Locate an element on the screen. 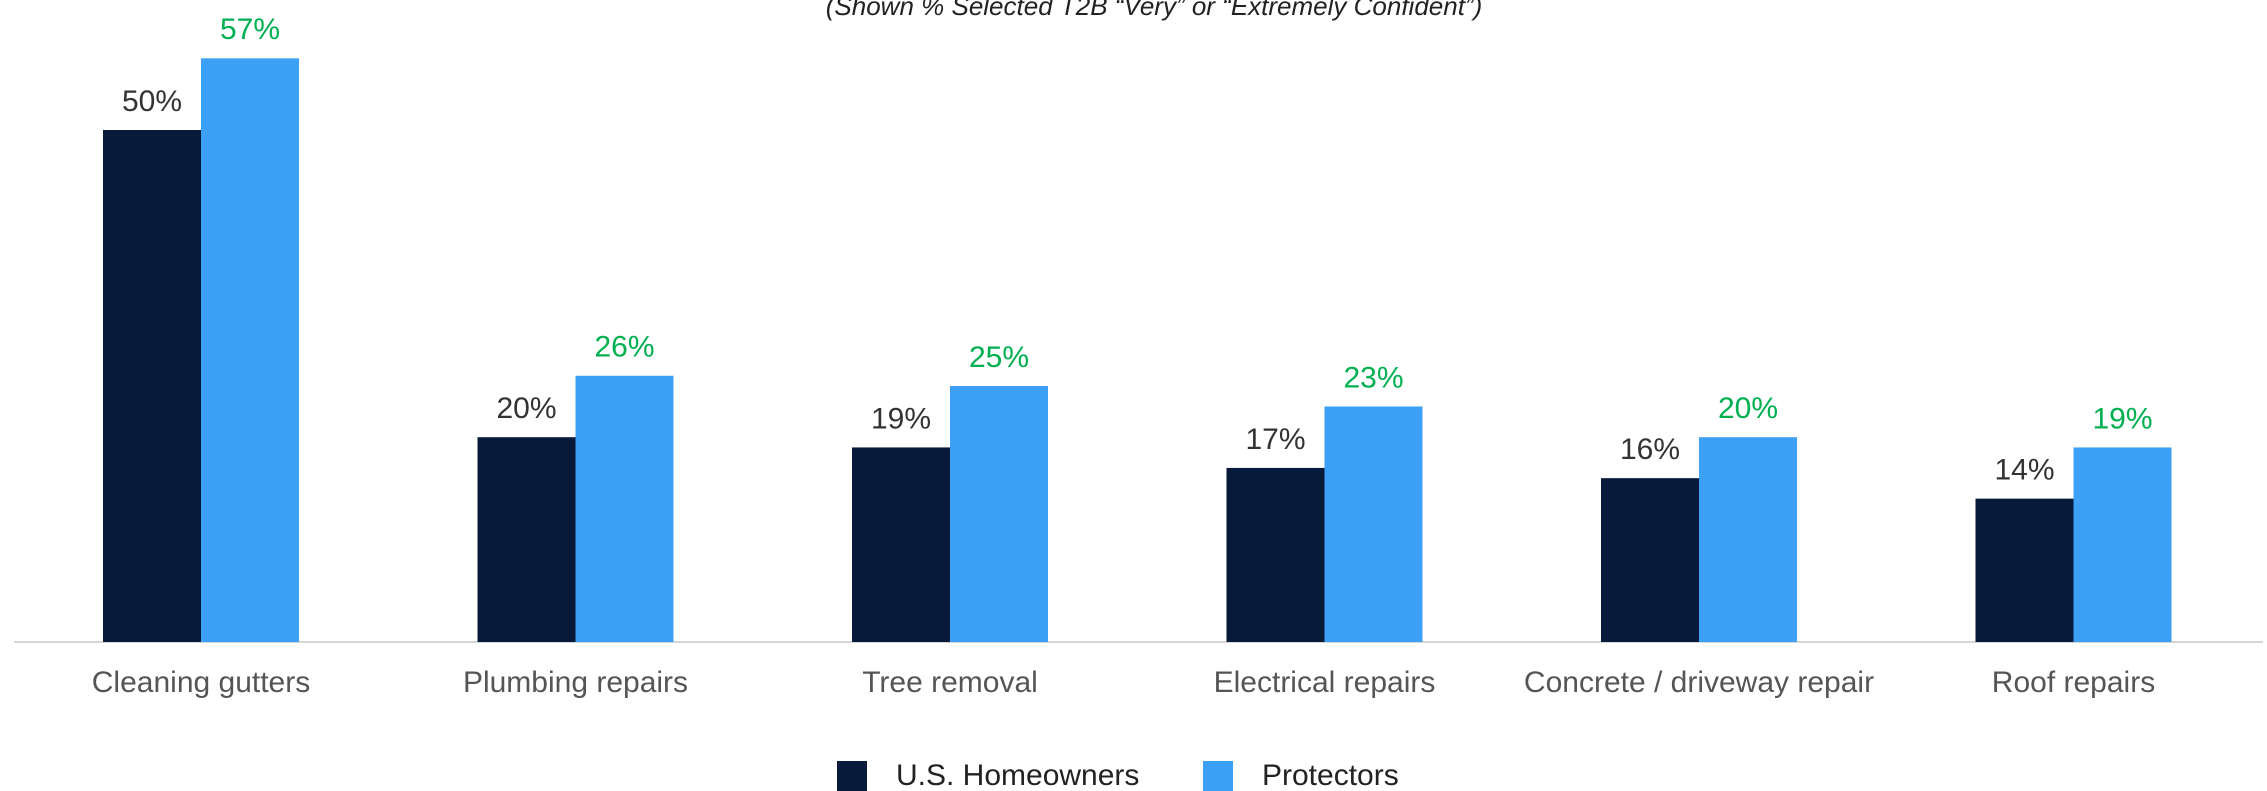  value-label: 16% is located at coordinates (1650, 449).